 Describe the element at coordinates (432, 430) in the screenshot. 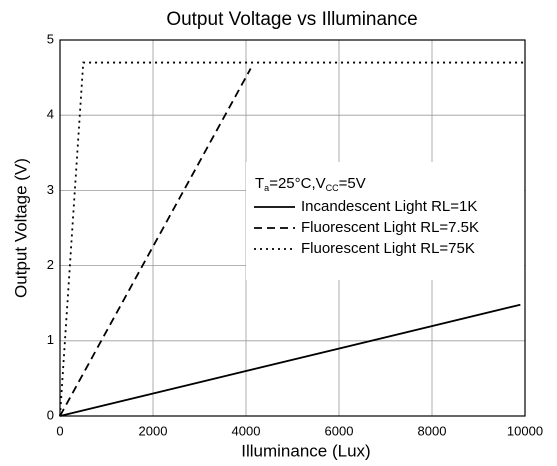

I see `x-tick-label: 8000` at that location.